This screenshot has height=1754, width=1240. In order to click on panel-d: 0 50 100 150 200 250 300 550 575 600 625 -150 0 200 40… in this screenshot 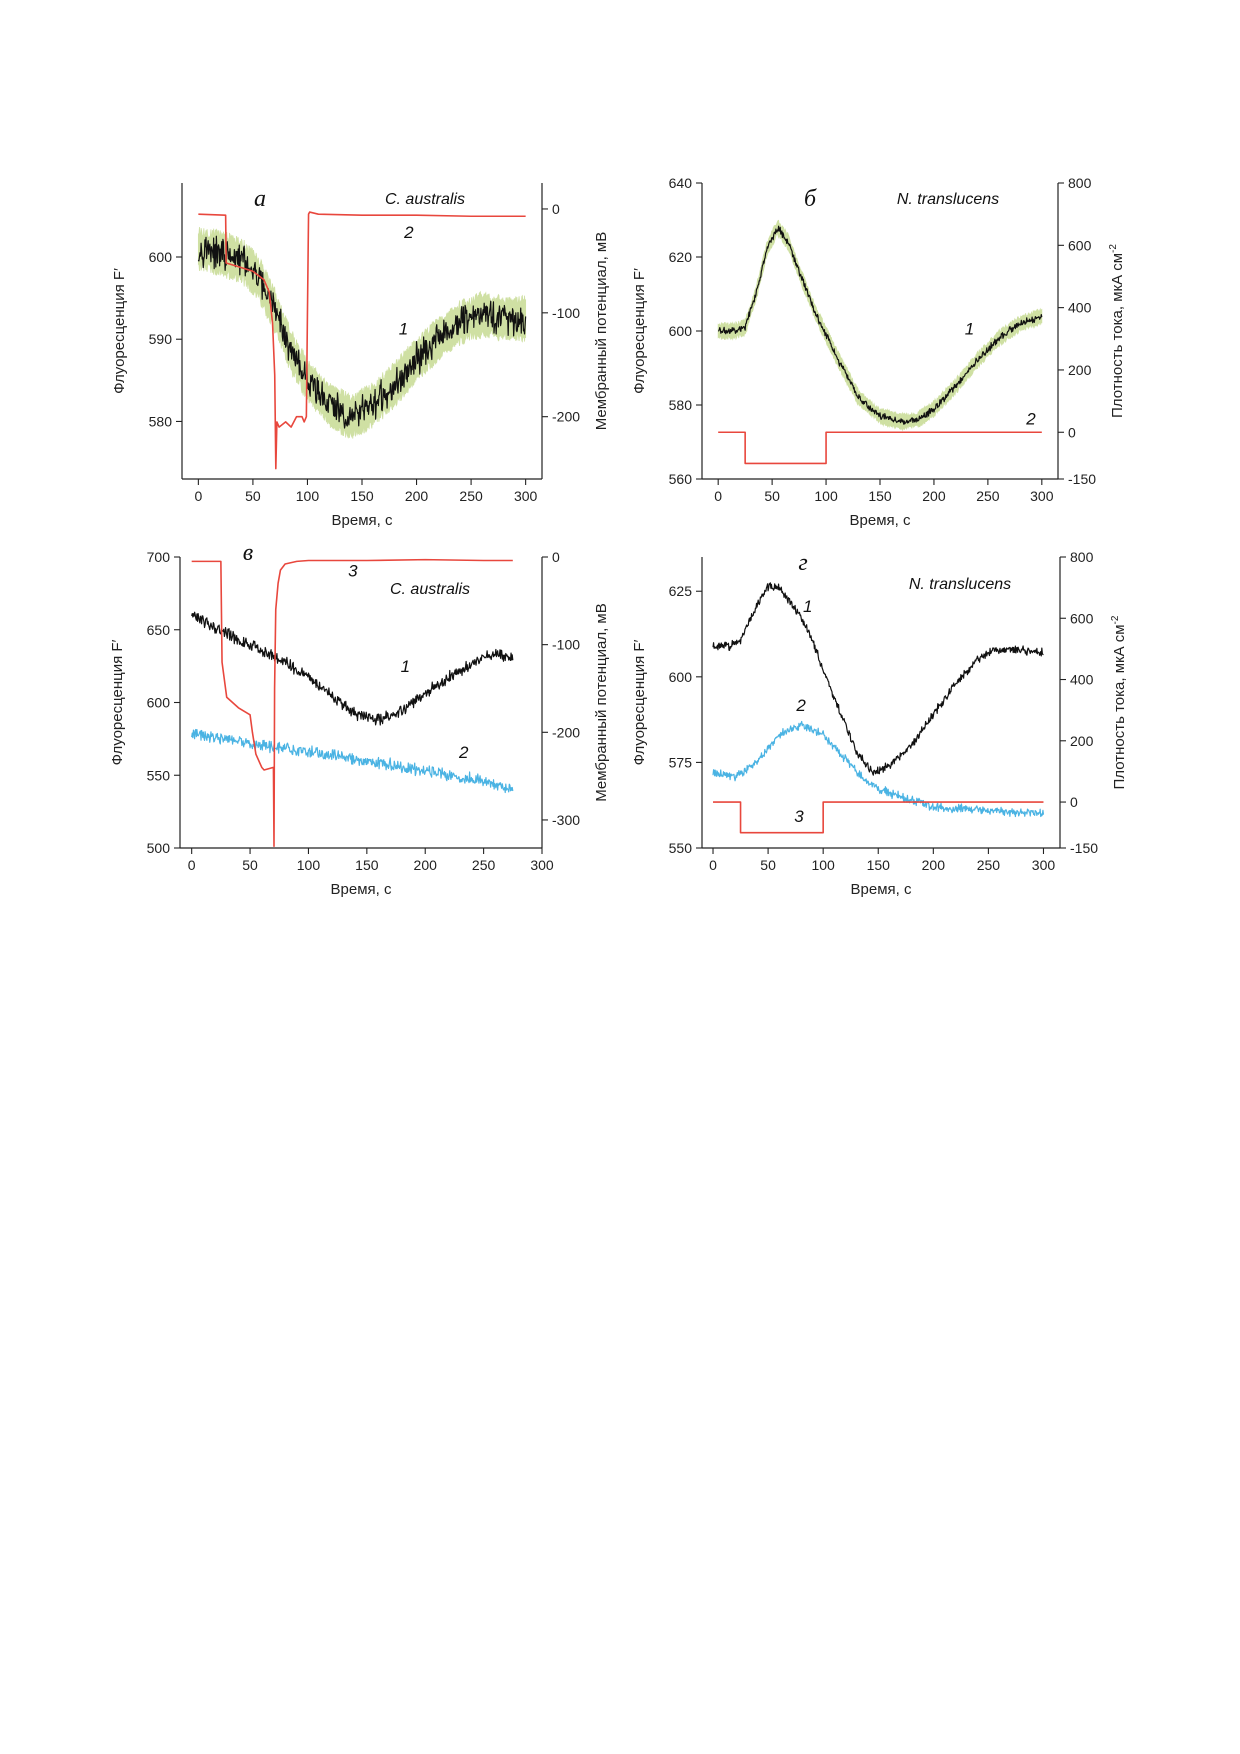, I will do `click(879, 723)`.